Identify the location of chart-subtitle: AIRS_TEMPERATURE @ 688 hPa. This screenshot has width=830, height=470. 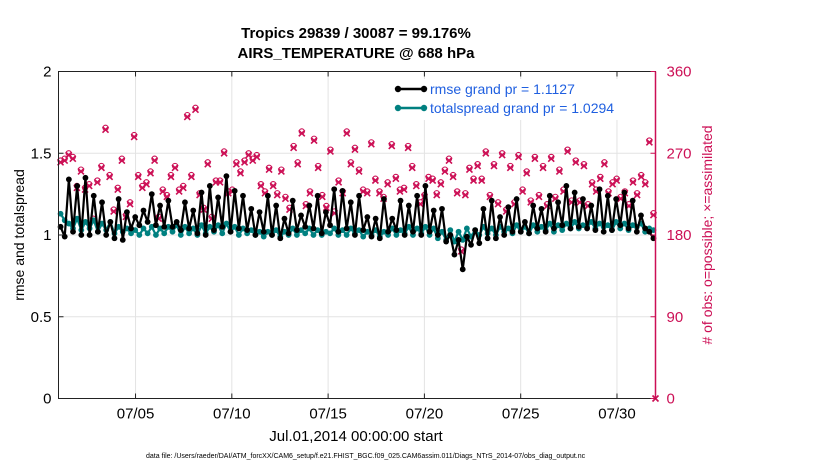
(357, 53).